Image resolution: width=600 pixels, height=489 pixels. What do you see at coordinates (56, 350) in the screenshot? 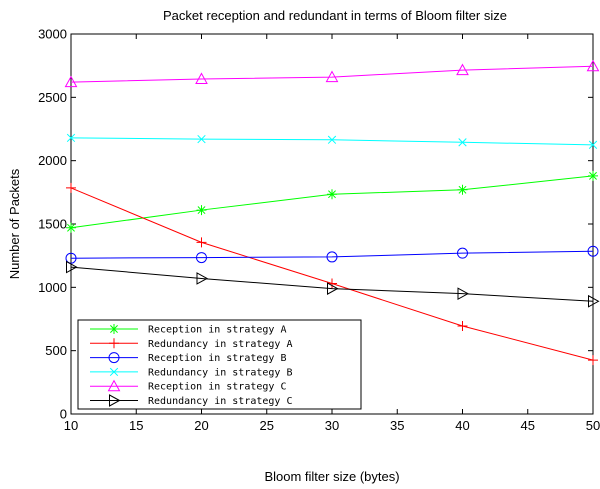
I see `y-tick-label: 500` at bounding box center [56, 350].